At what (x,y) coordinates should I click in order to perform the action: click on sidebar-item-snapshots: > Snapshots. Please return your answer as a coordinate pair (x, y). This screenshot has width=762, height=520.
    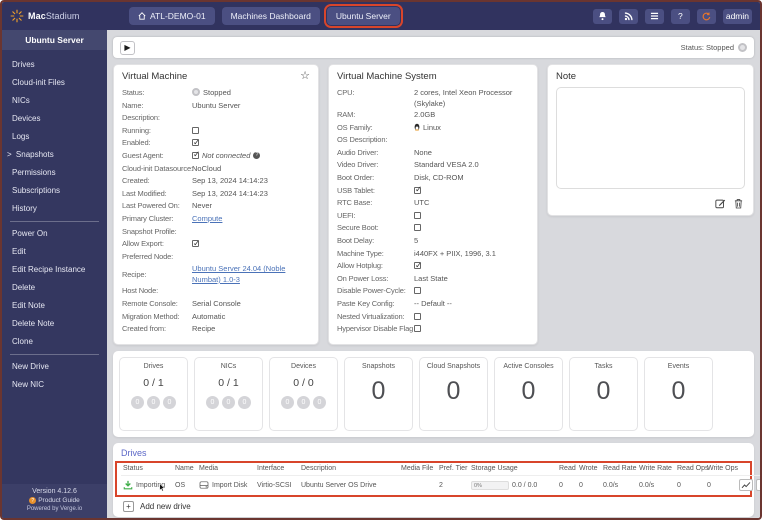
    Looking at the image, I should click on (30, 154).